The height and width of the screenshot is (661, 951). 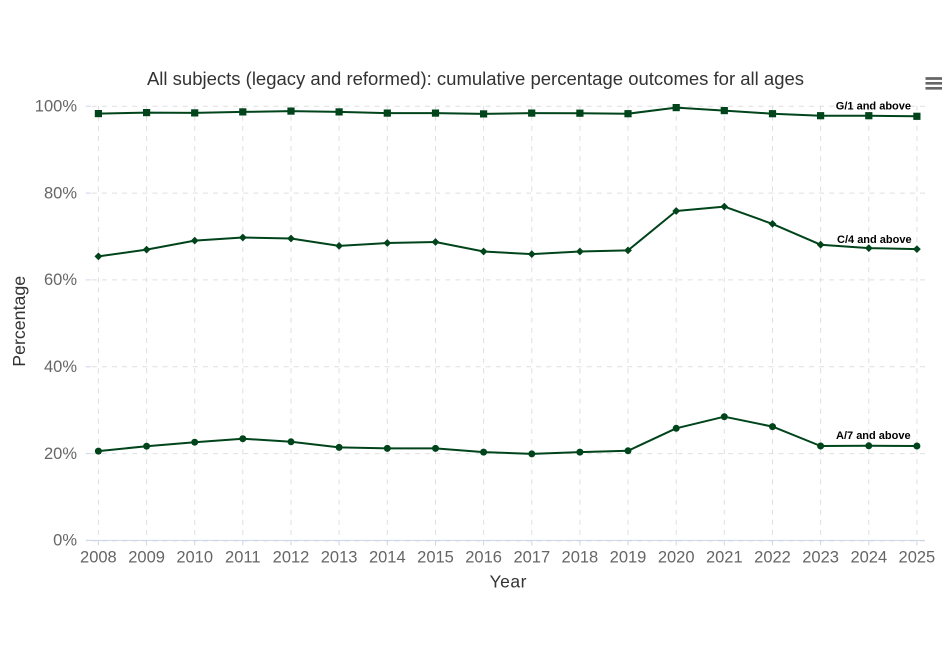 I want to click on svg-text: 2018, so click(x=580, y=558).